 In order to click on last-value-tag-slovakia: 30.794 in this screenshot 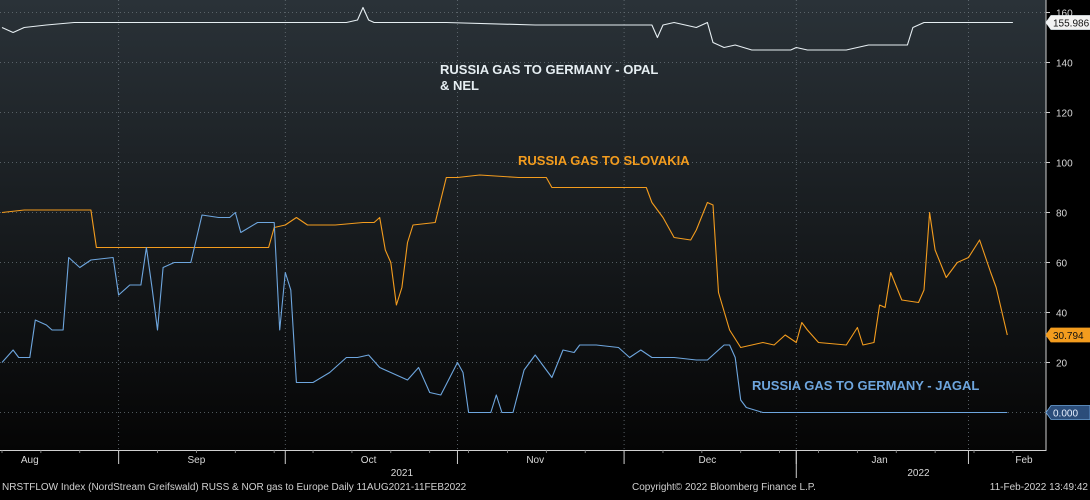, I will do `click(1067, 335)`.